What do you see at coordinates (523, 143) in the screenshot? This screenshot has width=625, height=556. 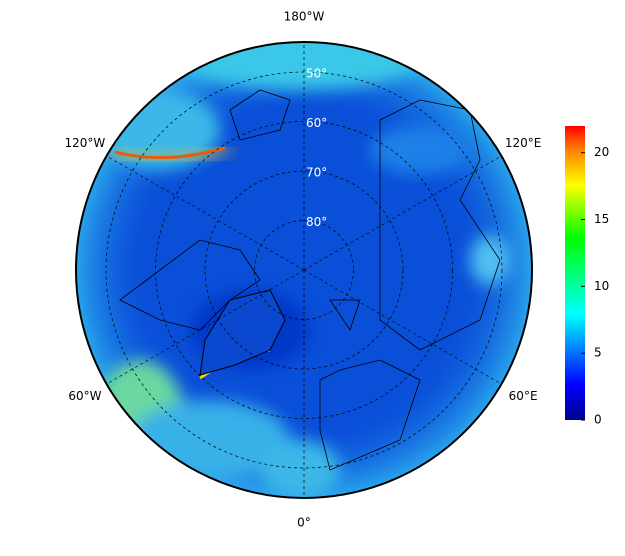 I see `longitude-label: 120°E` at bounding box center [523, 143].